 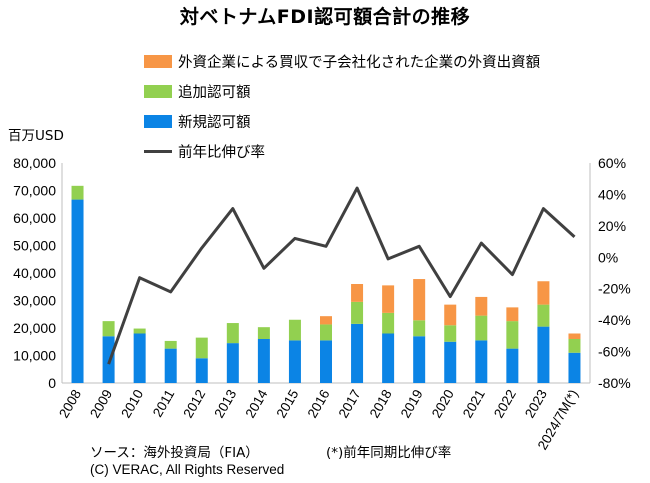 I want to click on source-note: ソース：海外投資局（FIA）, so click(x=174, y=453).